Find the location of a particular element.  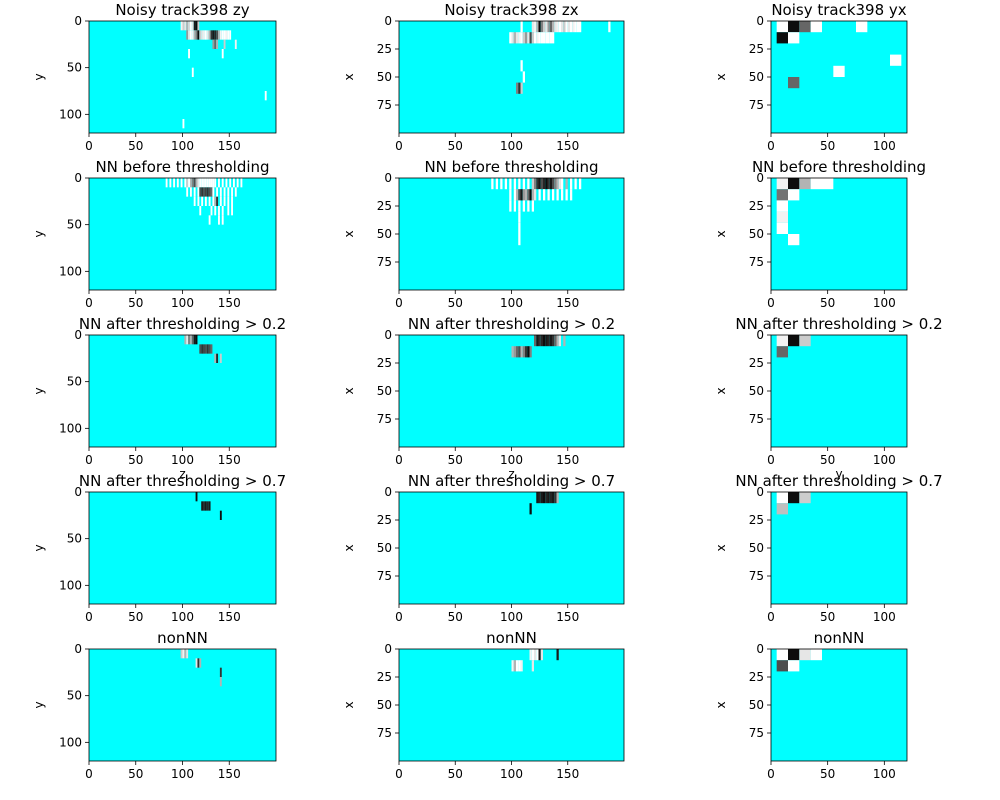

y-axis-label: y is located at coordinates (39, 547).